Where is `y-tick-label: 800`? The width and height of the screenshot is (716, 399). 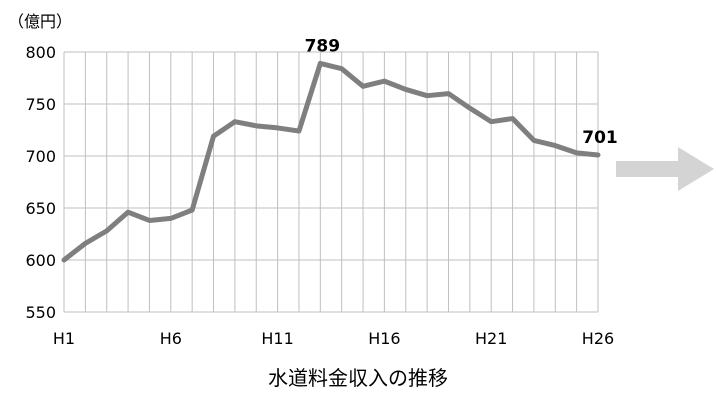 y-tick-label: 800 is located at coordinates (40, 52).